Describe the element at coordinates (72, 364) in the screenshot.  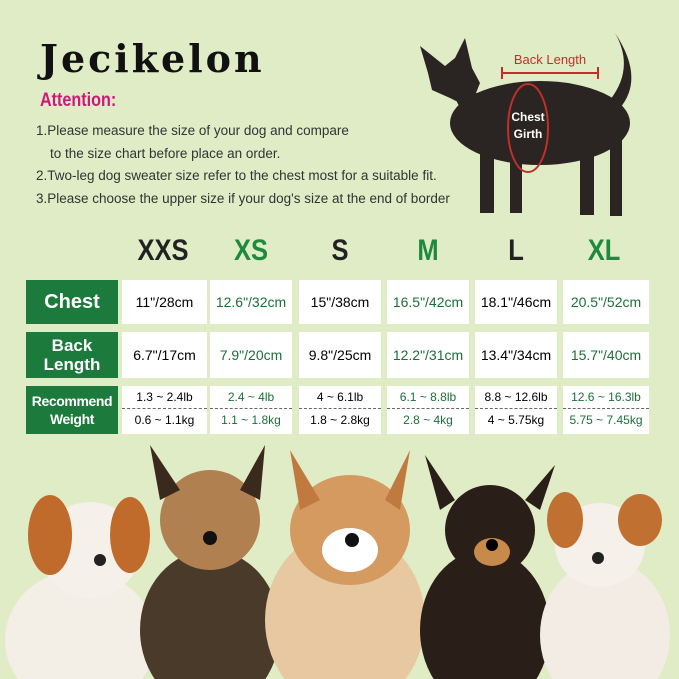
I see `row-label-length: Length` at that location.